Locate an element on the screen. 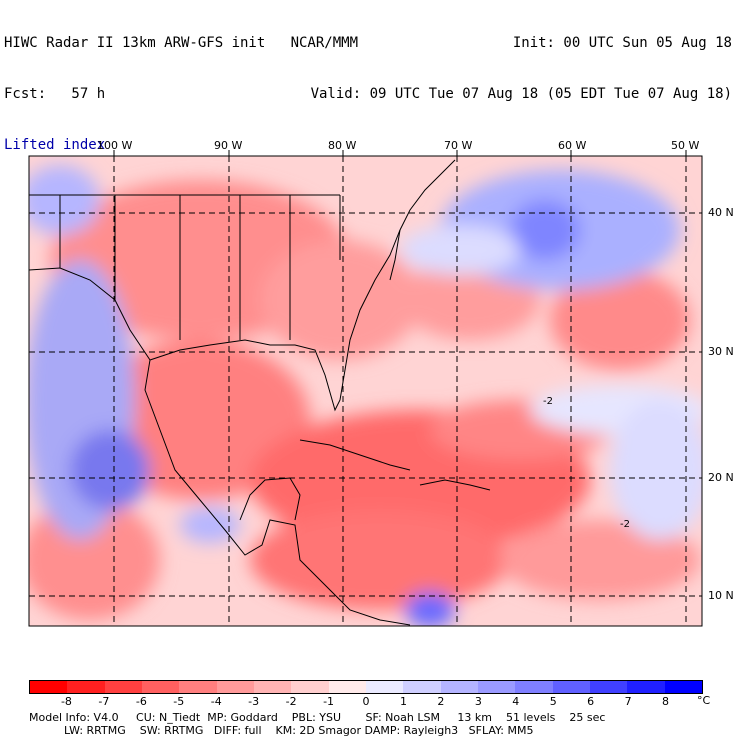  colorbar-tick-label: -4 is located at coordinates (216, 701).